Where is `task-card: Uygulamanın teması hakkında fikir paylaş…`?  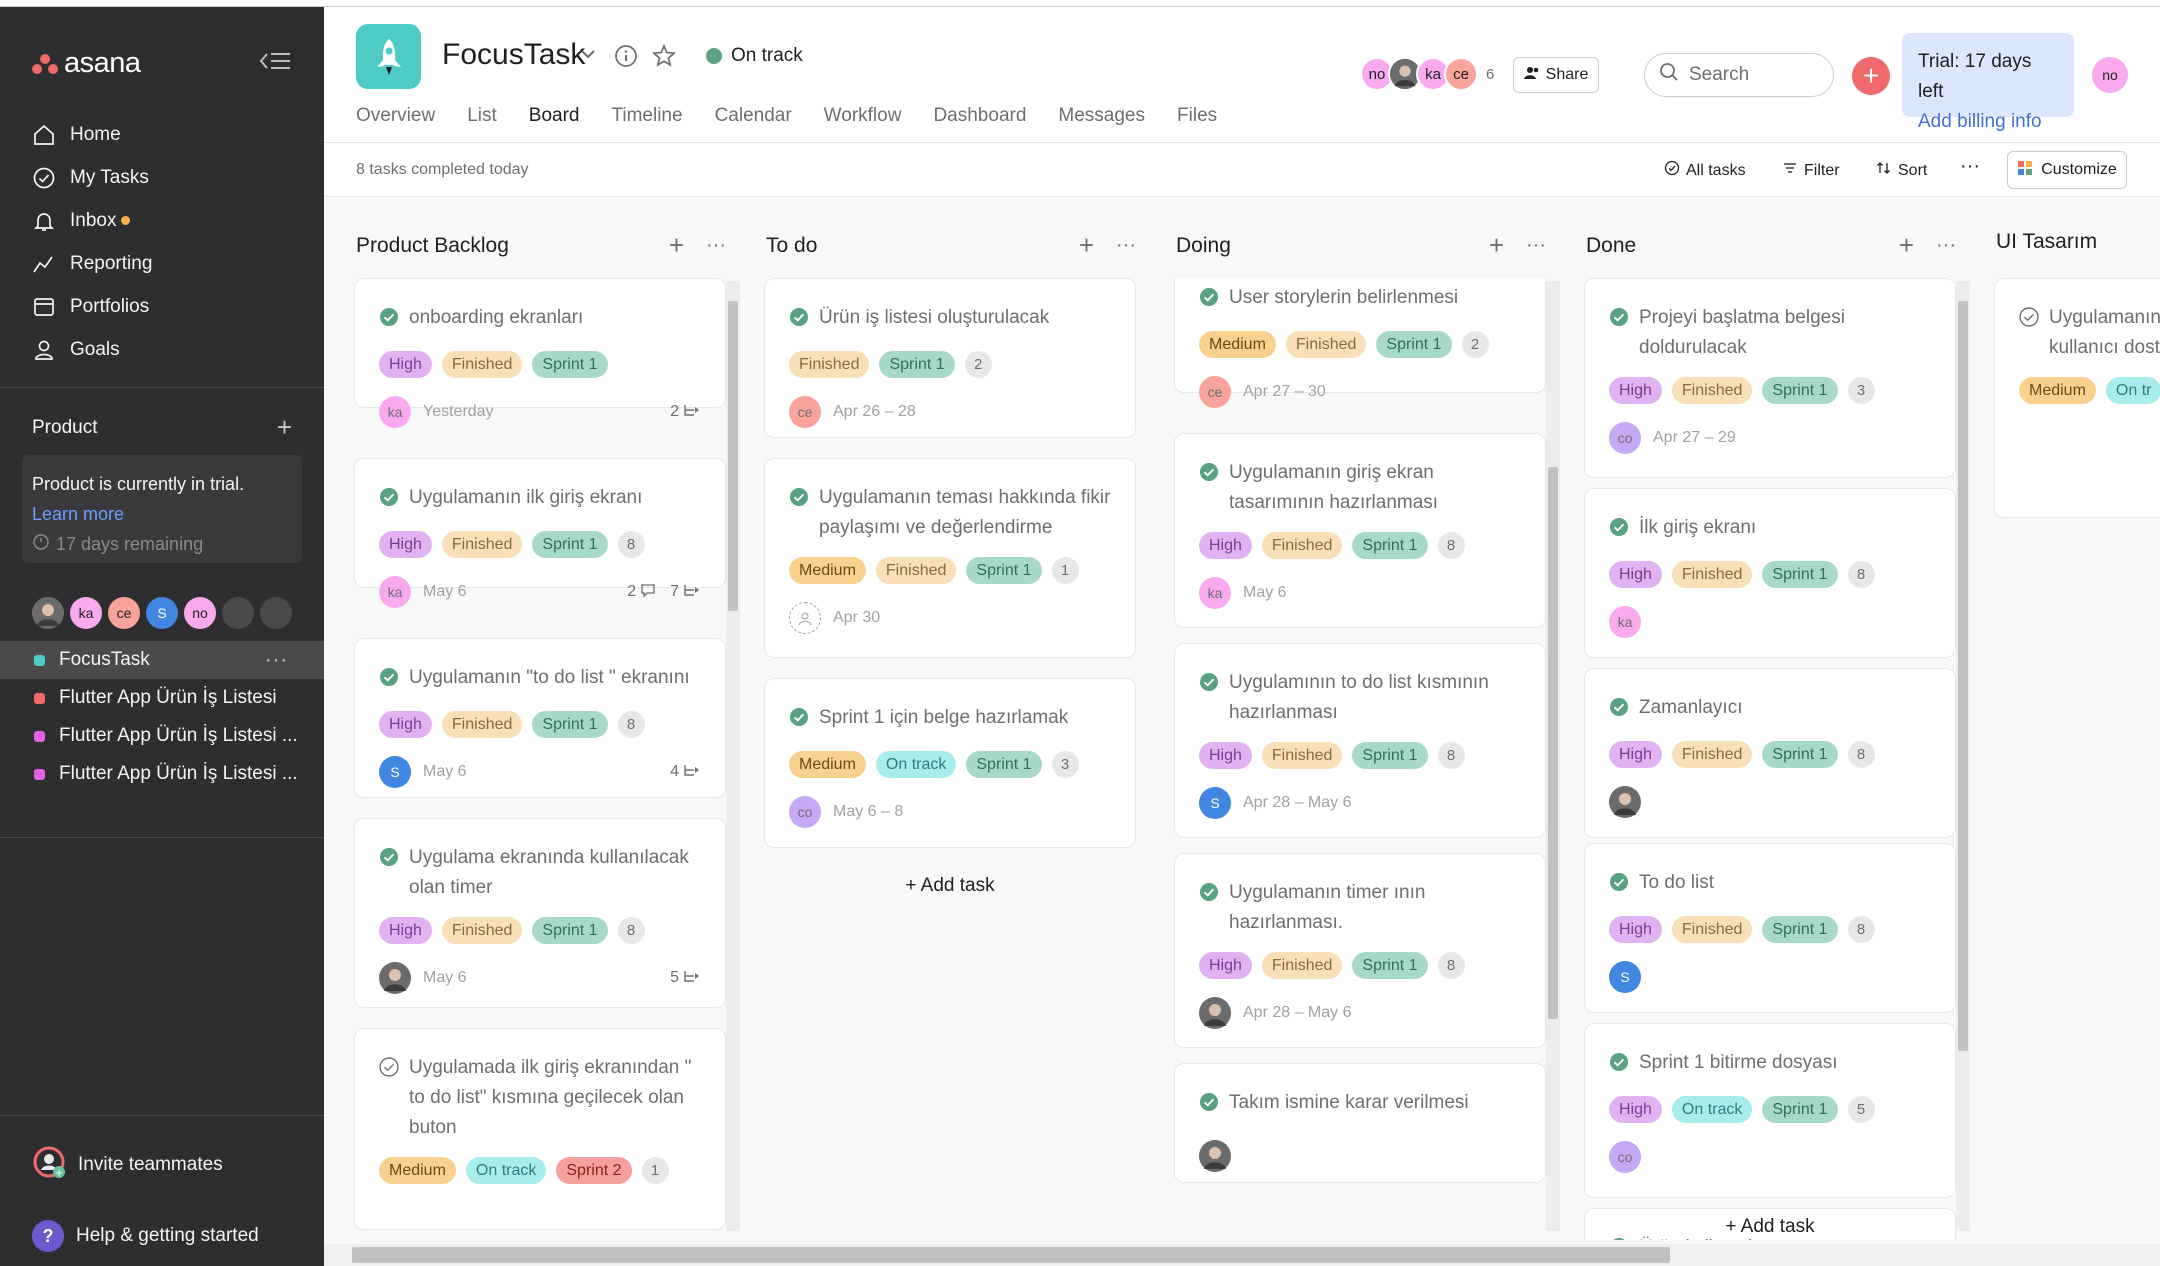
task-card: Uygulamanın teması hakkında fikir paylaş… is located at coordinates (950, 558).